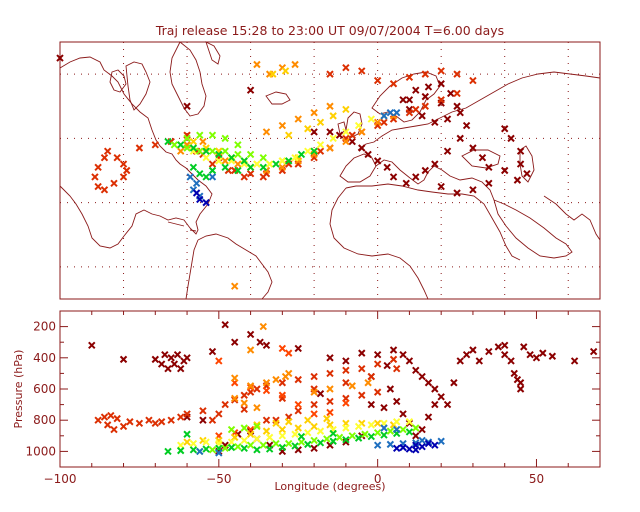  I want to click on x-tick-label: 0, so click(378, 479).